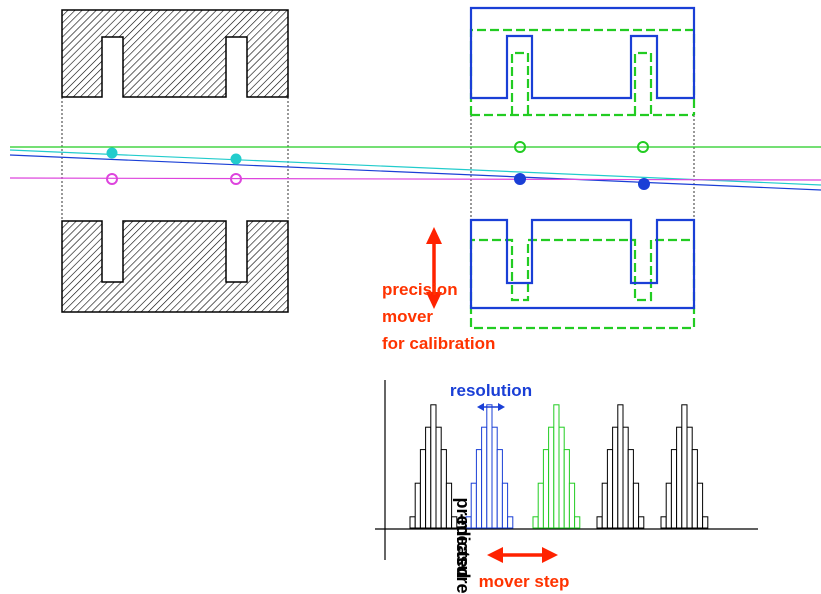 The image size is (821, 594). I want to click on left-detector, so click(175, 161).